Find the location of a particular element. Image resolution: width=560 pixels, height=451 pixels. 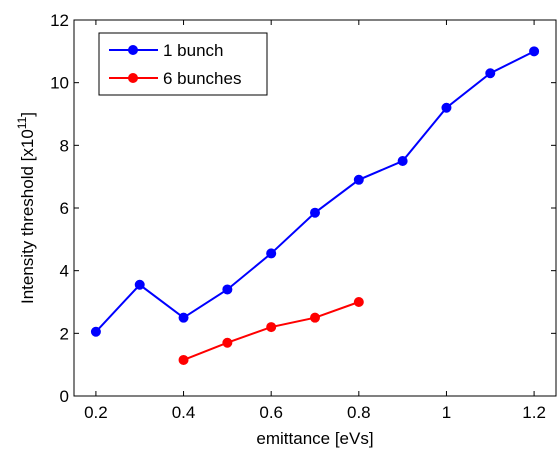

legend: 1 bunch 6 bunches is located at coordinates (183, 64).